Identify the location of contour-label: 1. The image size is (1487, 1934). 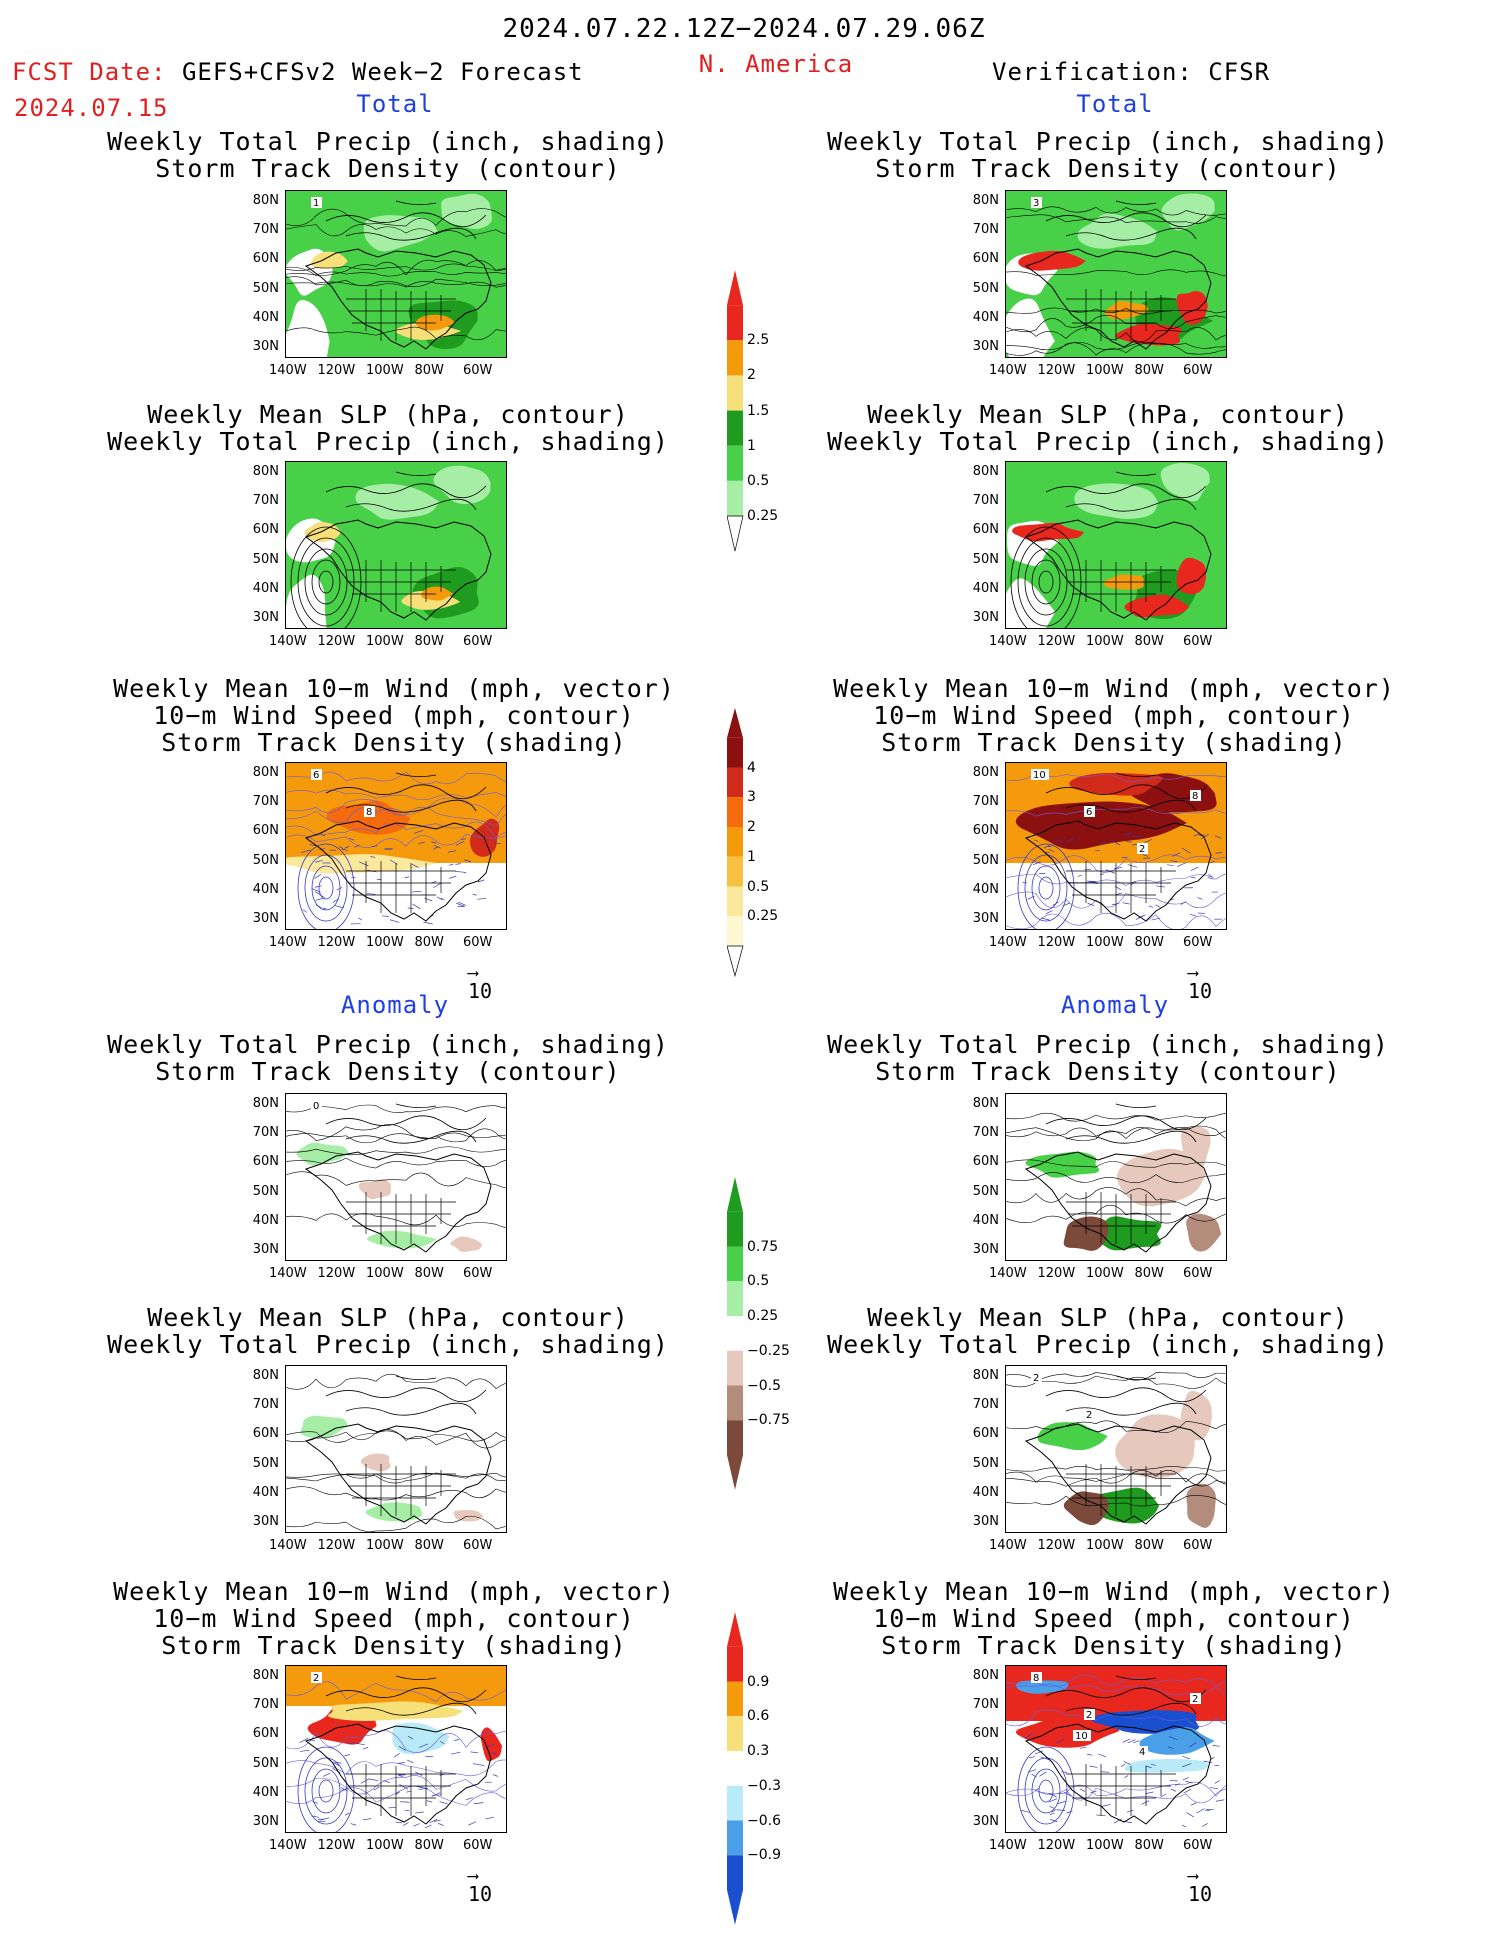
(316, 203).